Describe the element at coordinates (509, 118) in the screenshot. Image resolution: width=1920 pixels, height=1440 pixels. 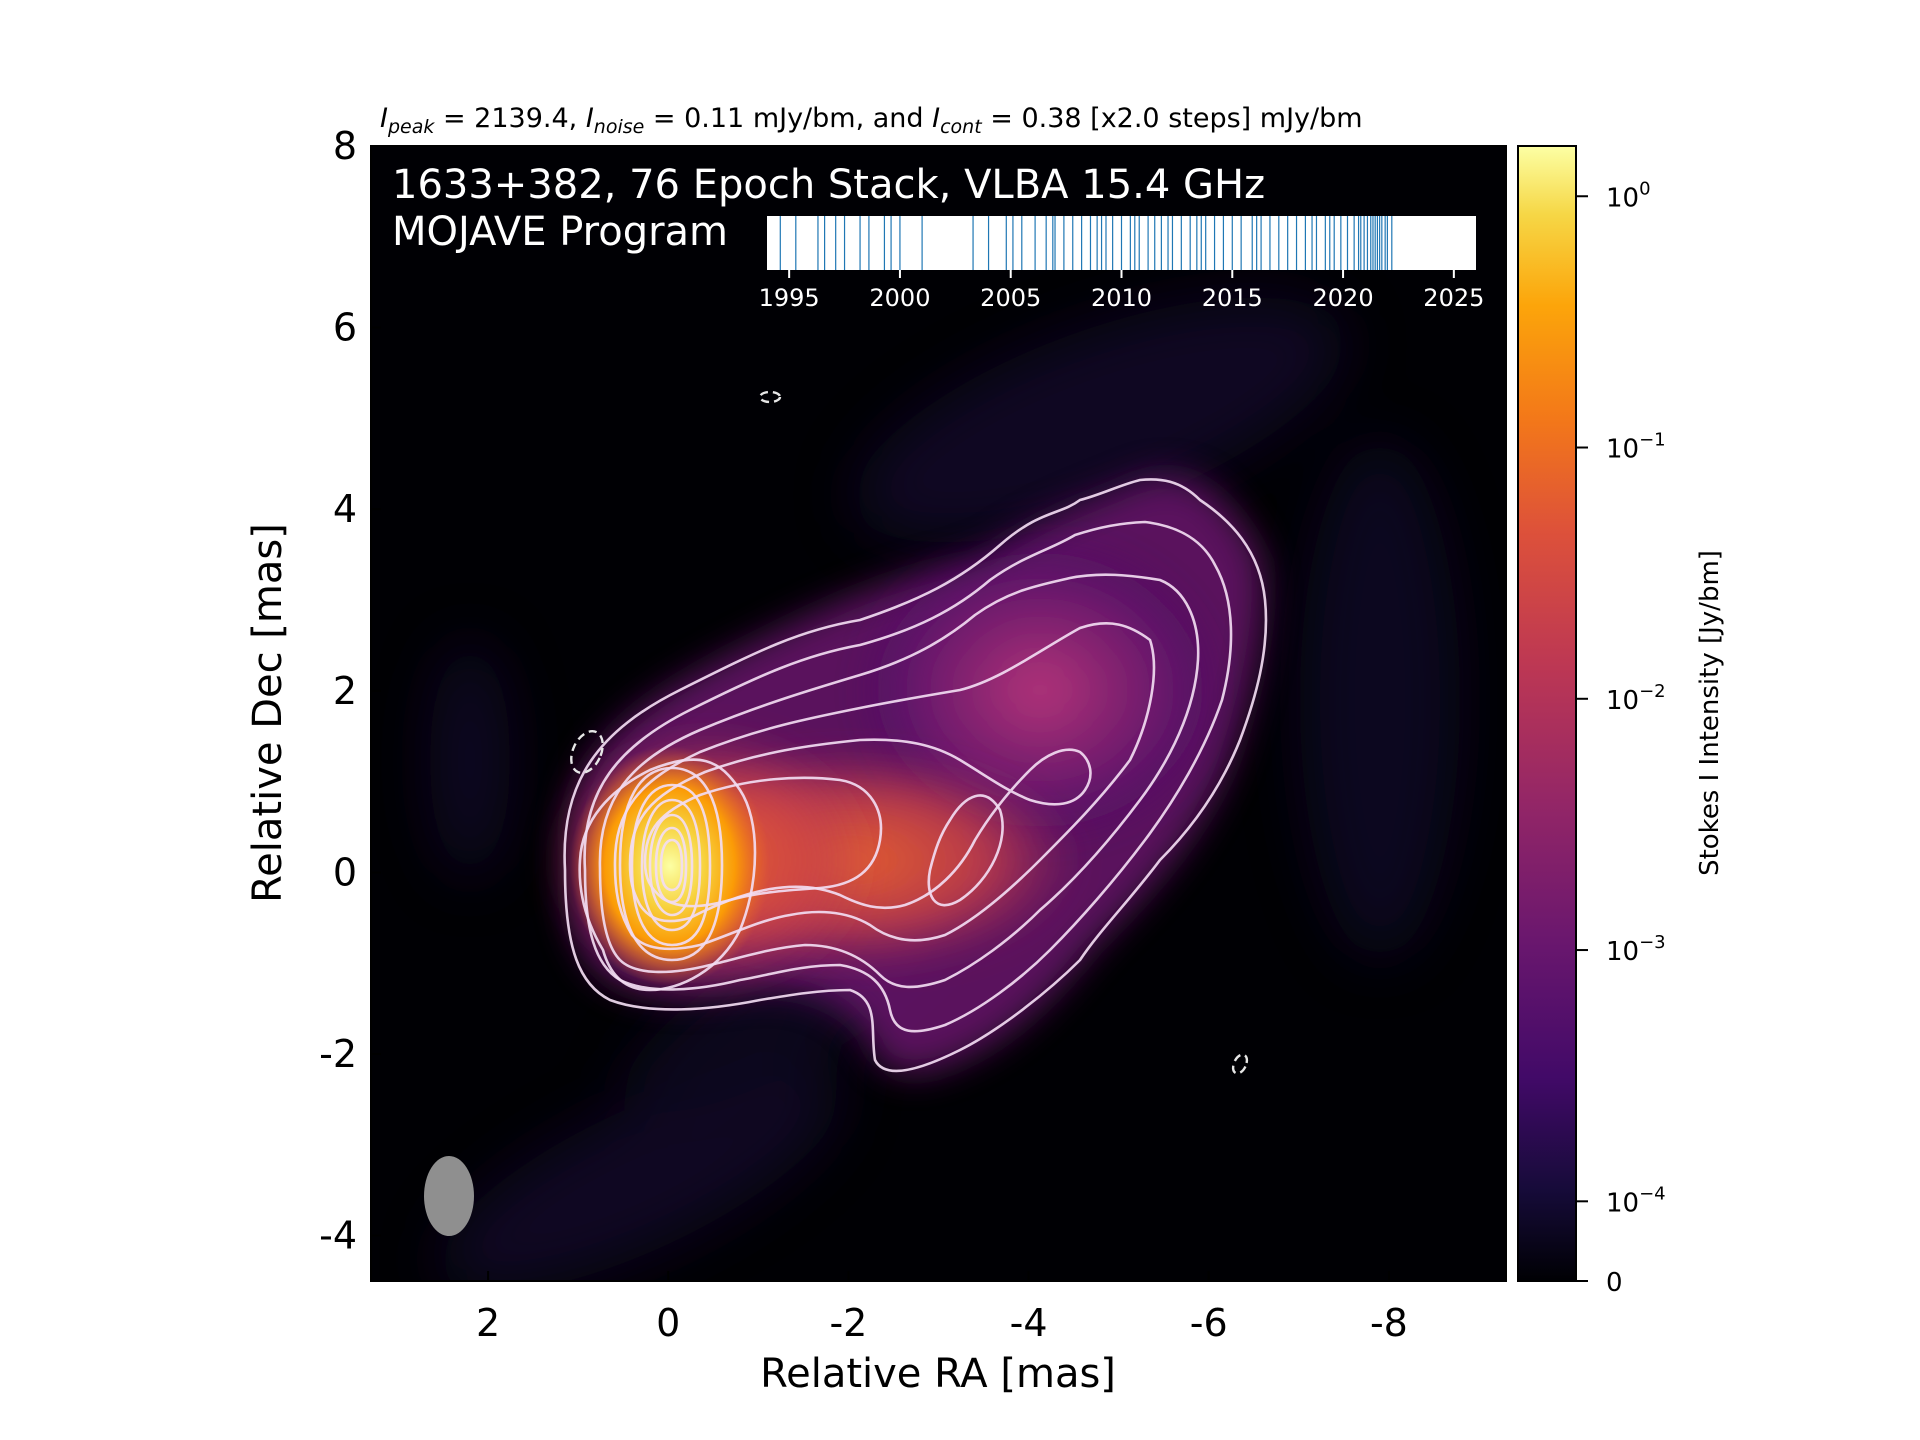
I see `peak-value: = 2139.4,` at that location.